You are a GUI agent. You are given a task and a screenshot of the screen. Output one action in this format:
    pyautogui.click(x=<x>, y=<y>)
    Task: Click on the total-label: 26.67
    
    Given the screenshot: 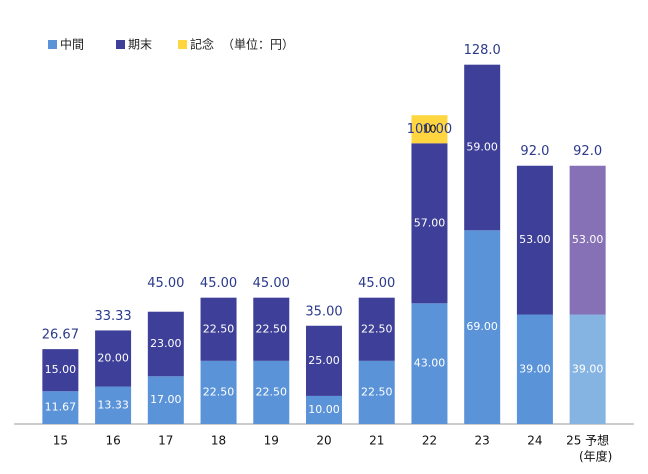 What is the action you would take?
    pyautogui.click(x=60, y=335)
    